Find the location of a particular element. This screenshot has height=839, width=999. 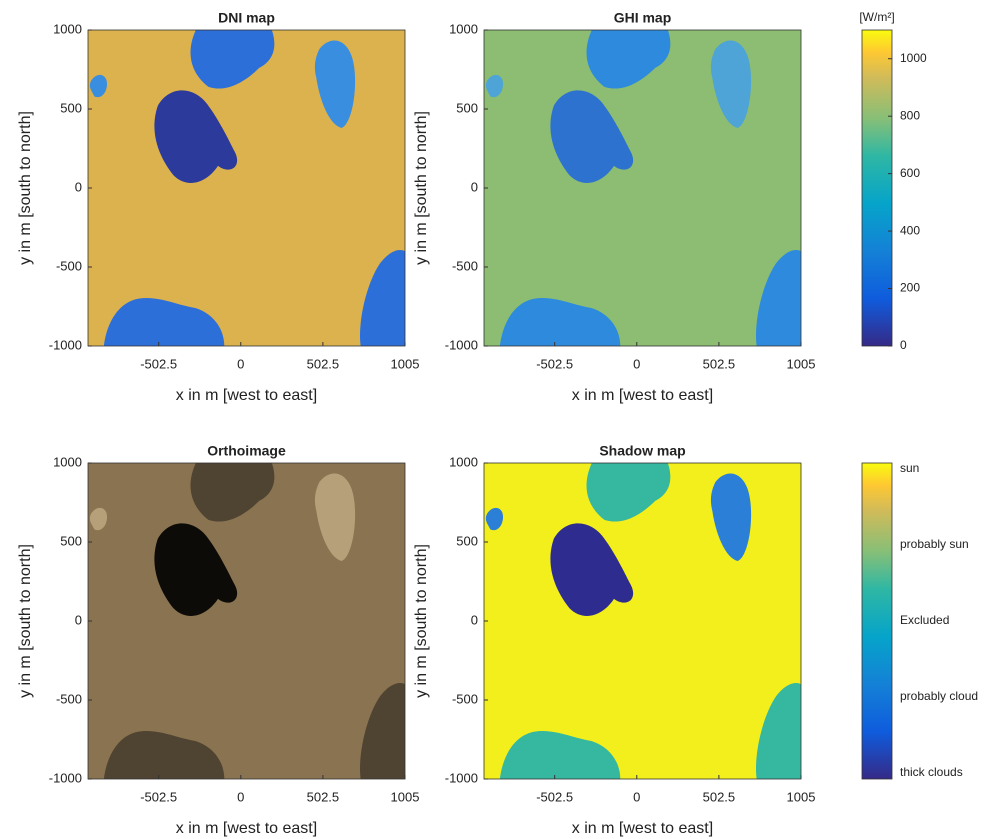

colorbar-label: [W/m²] is located at coordinates (876, 17).